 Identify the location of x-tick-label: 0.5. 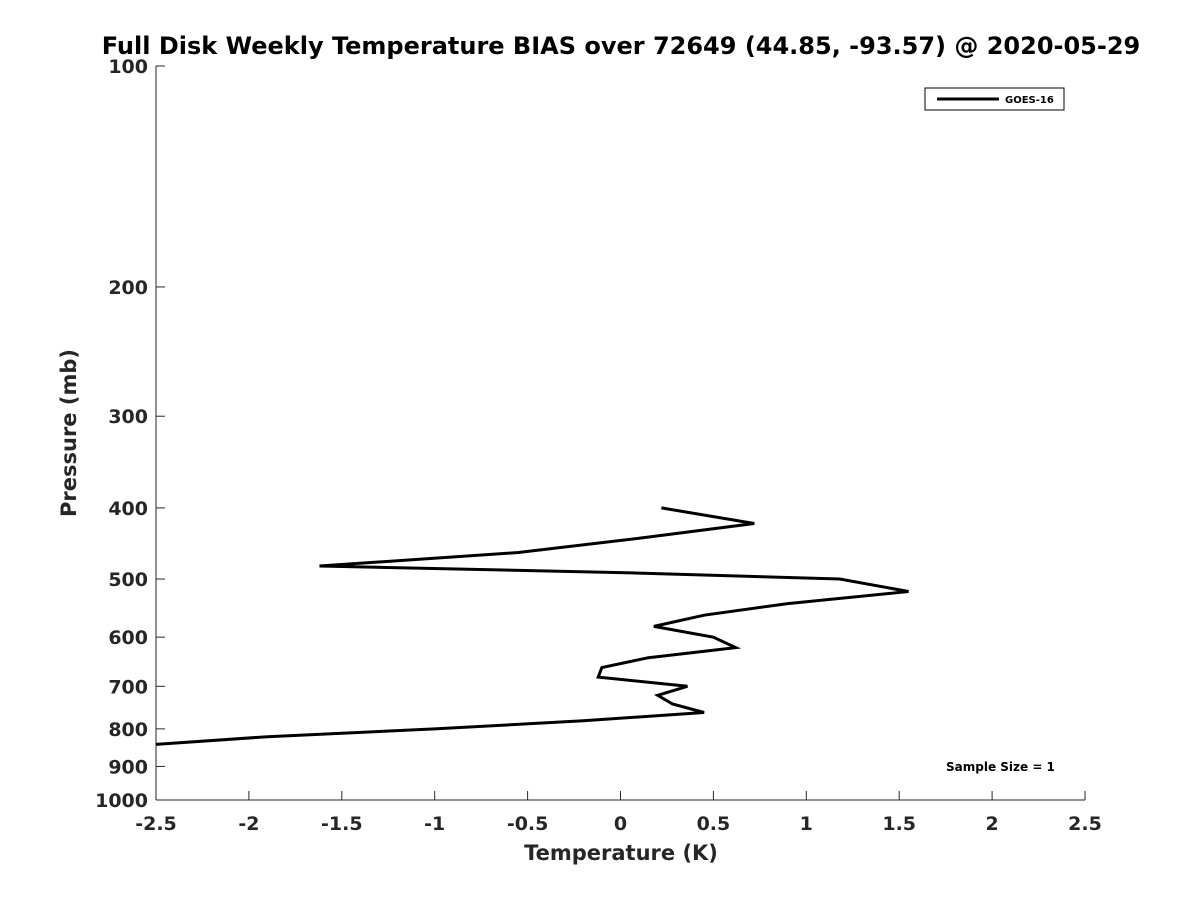
(714, 824).